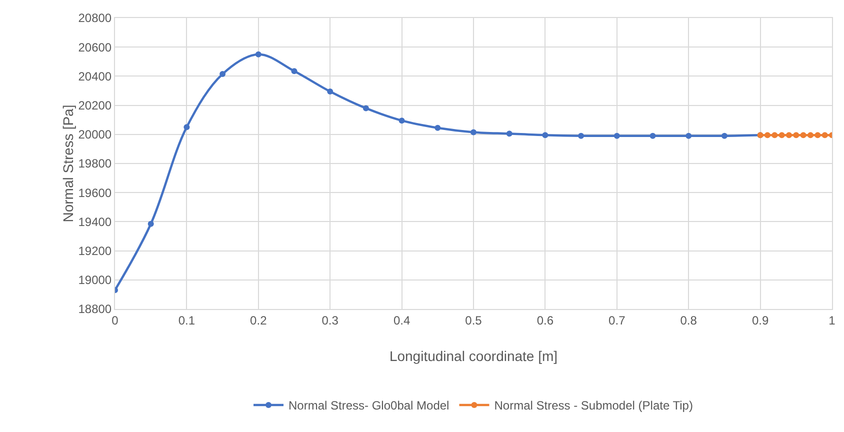  Describe the element at coordinates (95, 193) in the screenshot. I see `y-tick-label: 19600` at that location.